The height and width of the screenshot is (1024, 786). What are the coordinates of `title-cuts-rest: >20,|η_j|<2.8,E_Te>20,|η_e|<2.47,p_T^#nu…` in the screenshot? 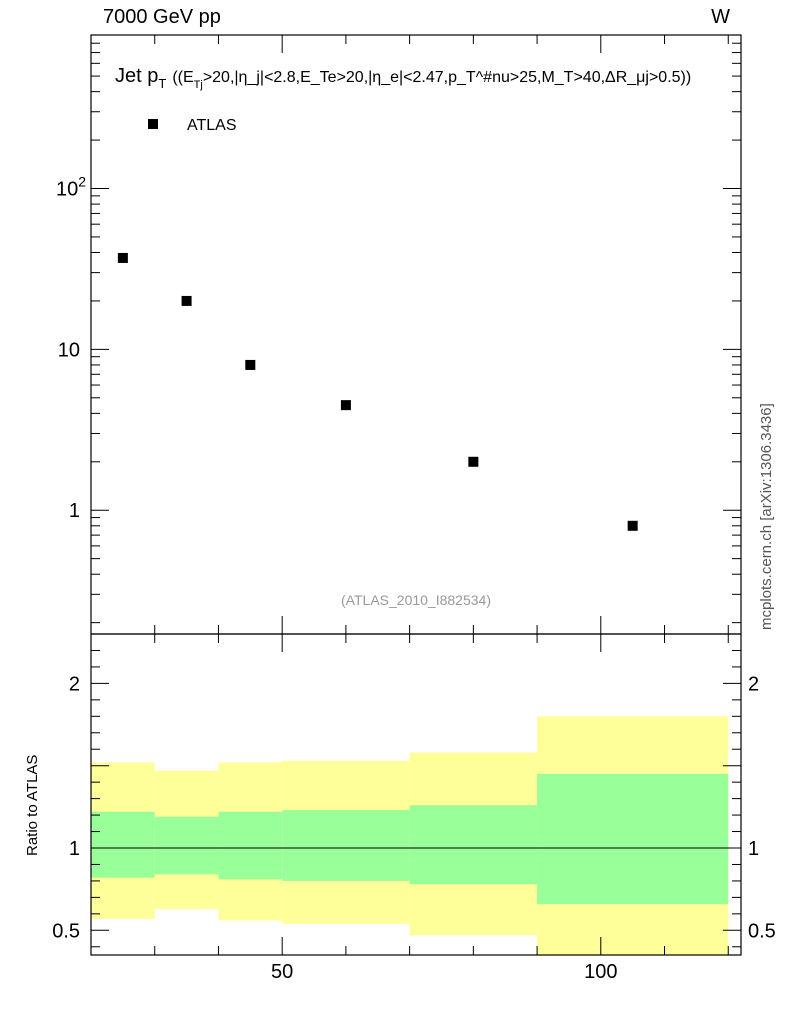 It's located at (447, 77).